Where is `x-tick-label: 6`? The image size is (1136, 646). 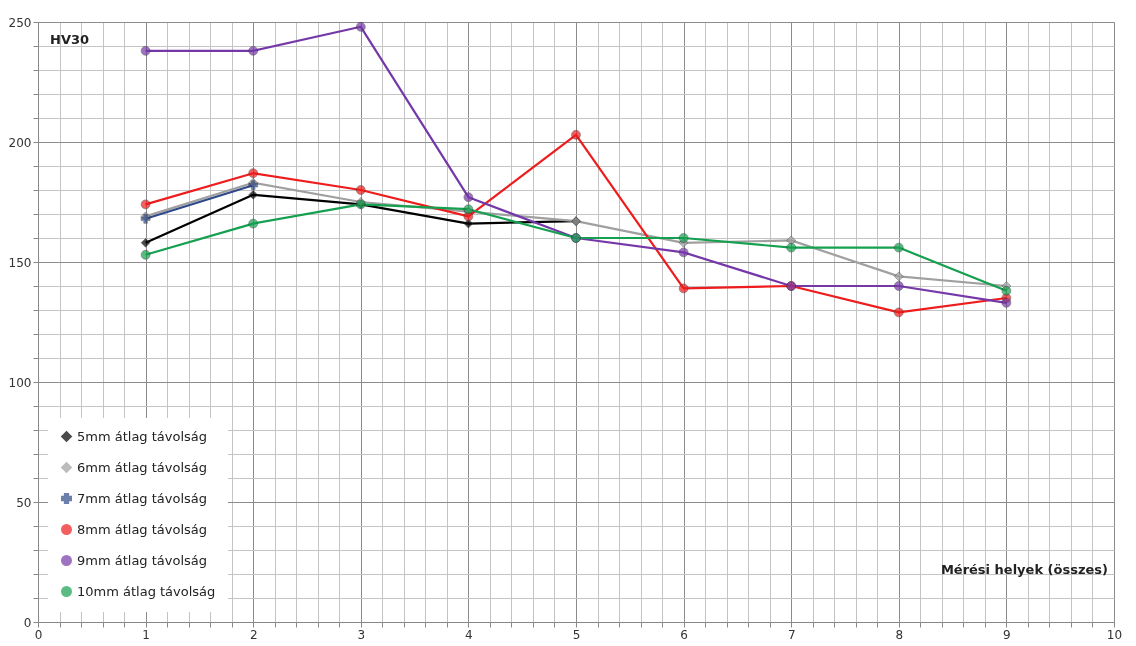
x-tick-label: 6 is located at coordinates (684, 634).